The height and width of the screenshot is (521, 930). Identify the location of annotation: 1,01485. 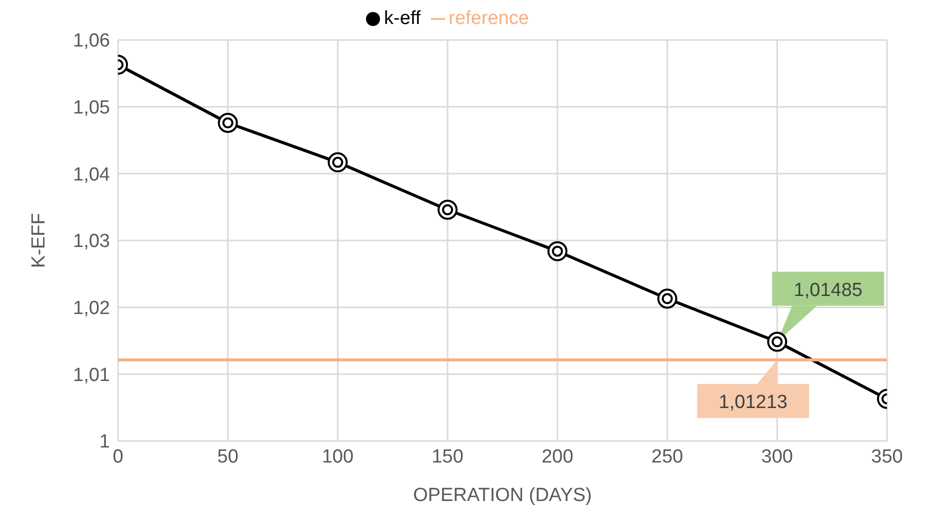
(828, 290).